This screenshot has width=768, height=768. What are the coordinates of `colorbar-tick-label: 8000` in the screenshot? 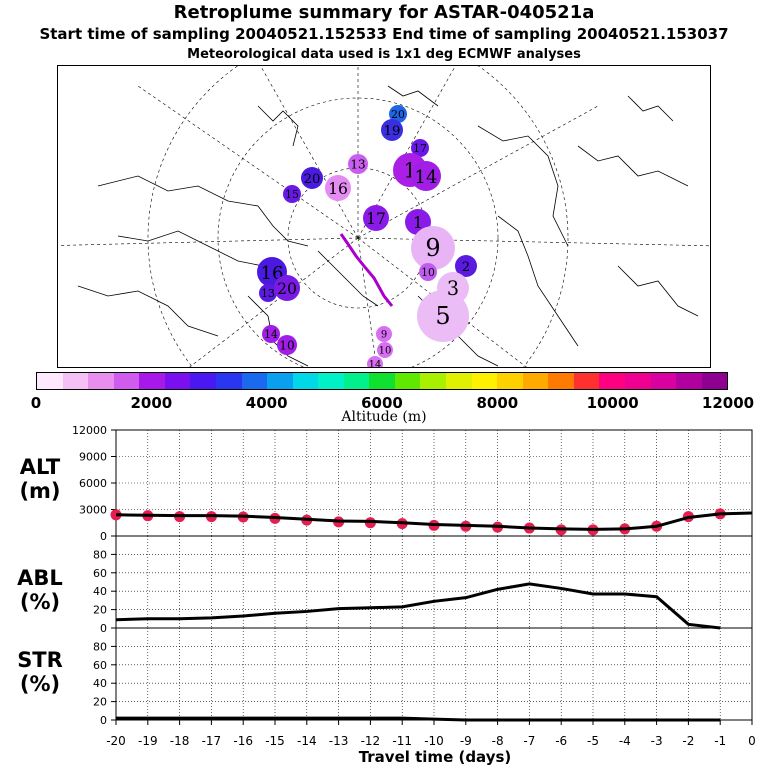 It's located at (497, 403).